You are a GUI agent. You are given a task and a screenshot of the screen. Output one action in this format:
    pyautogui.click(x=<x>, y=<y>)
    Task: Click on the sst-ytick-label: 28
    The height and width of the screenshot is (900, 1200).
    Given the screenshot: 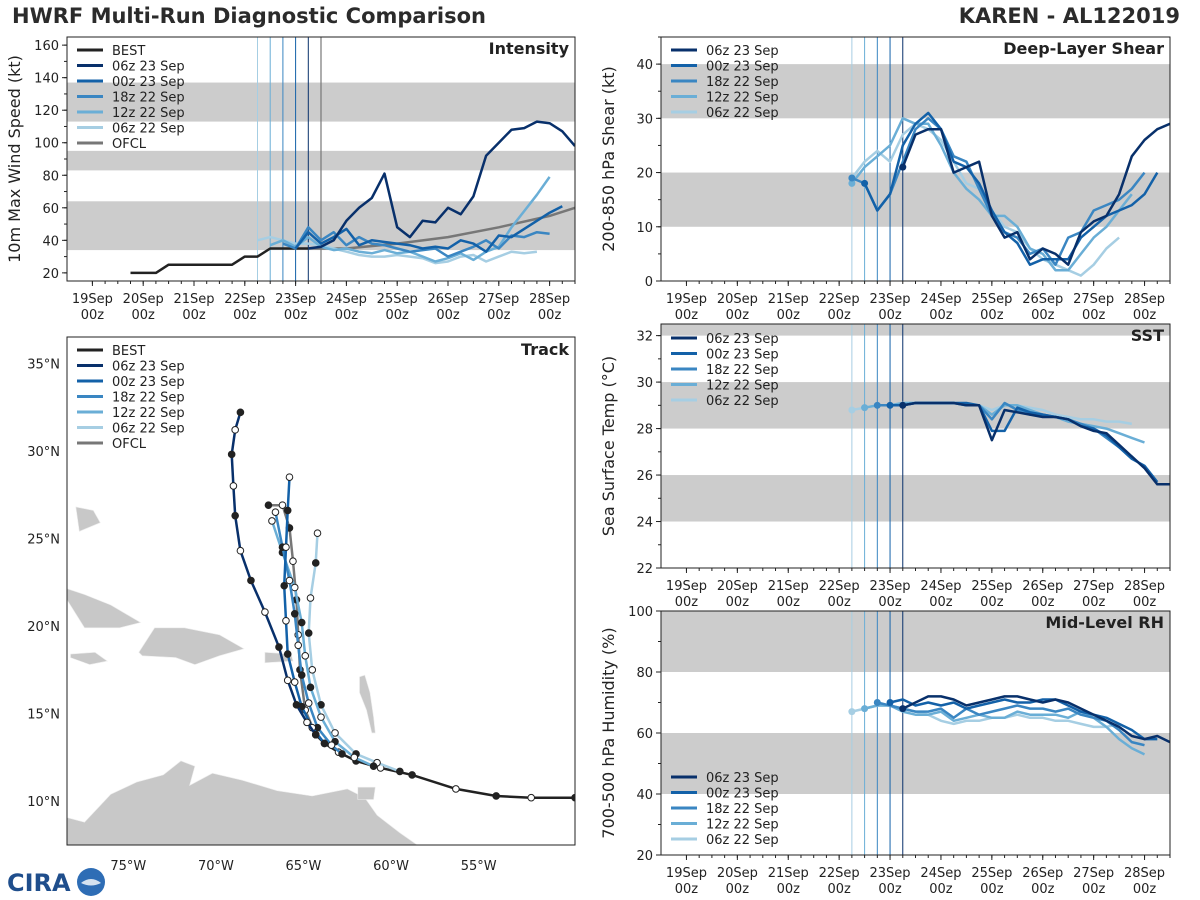 What is the action you would take?
    pyautogui.click(x=644, y=430)
    